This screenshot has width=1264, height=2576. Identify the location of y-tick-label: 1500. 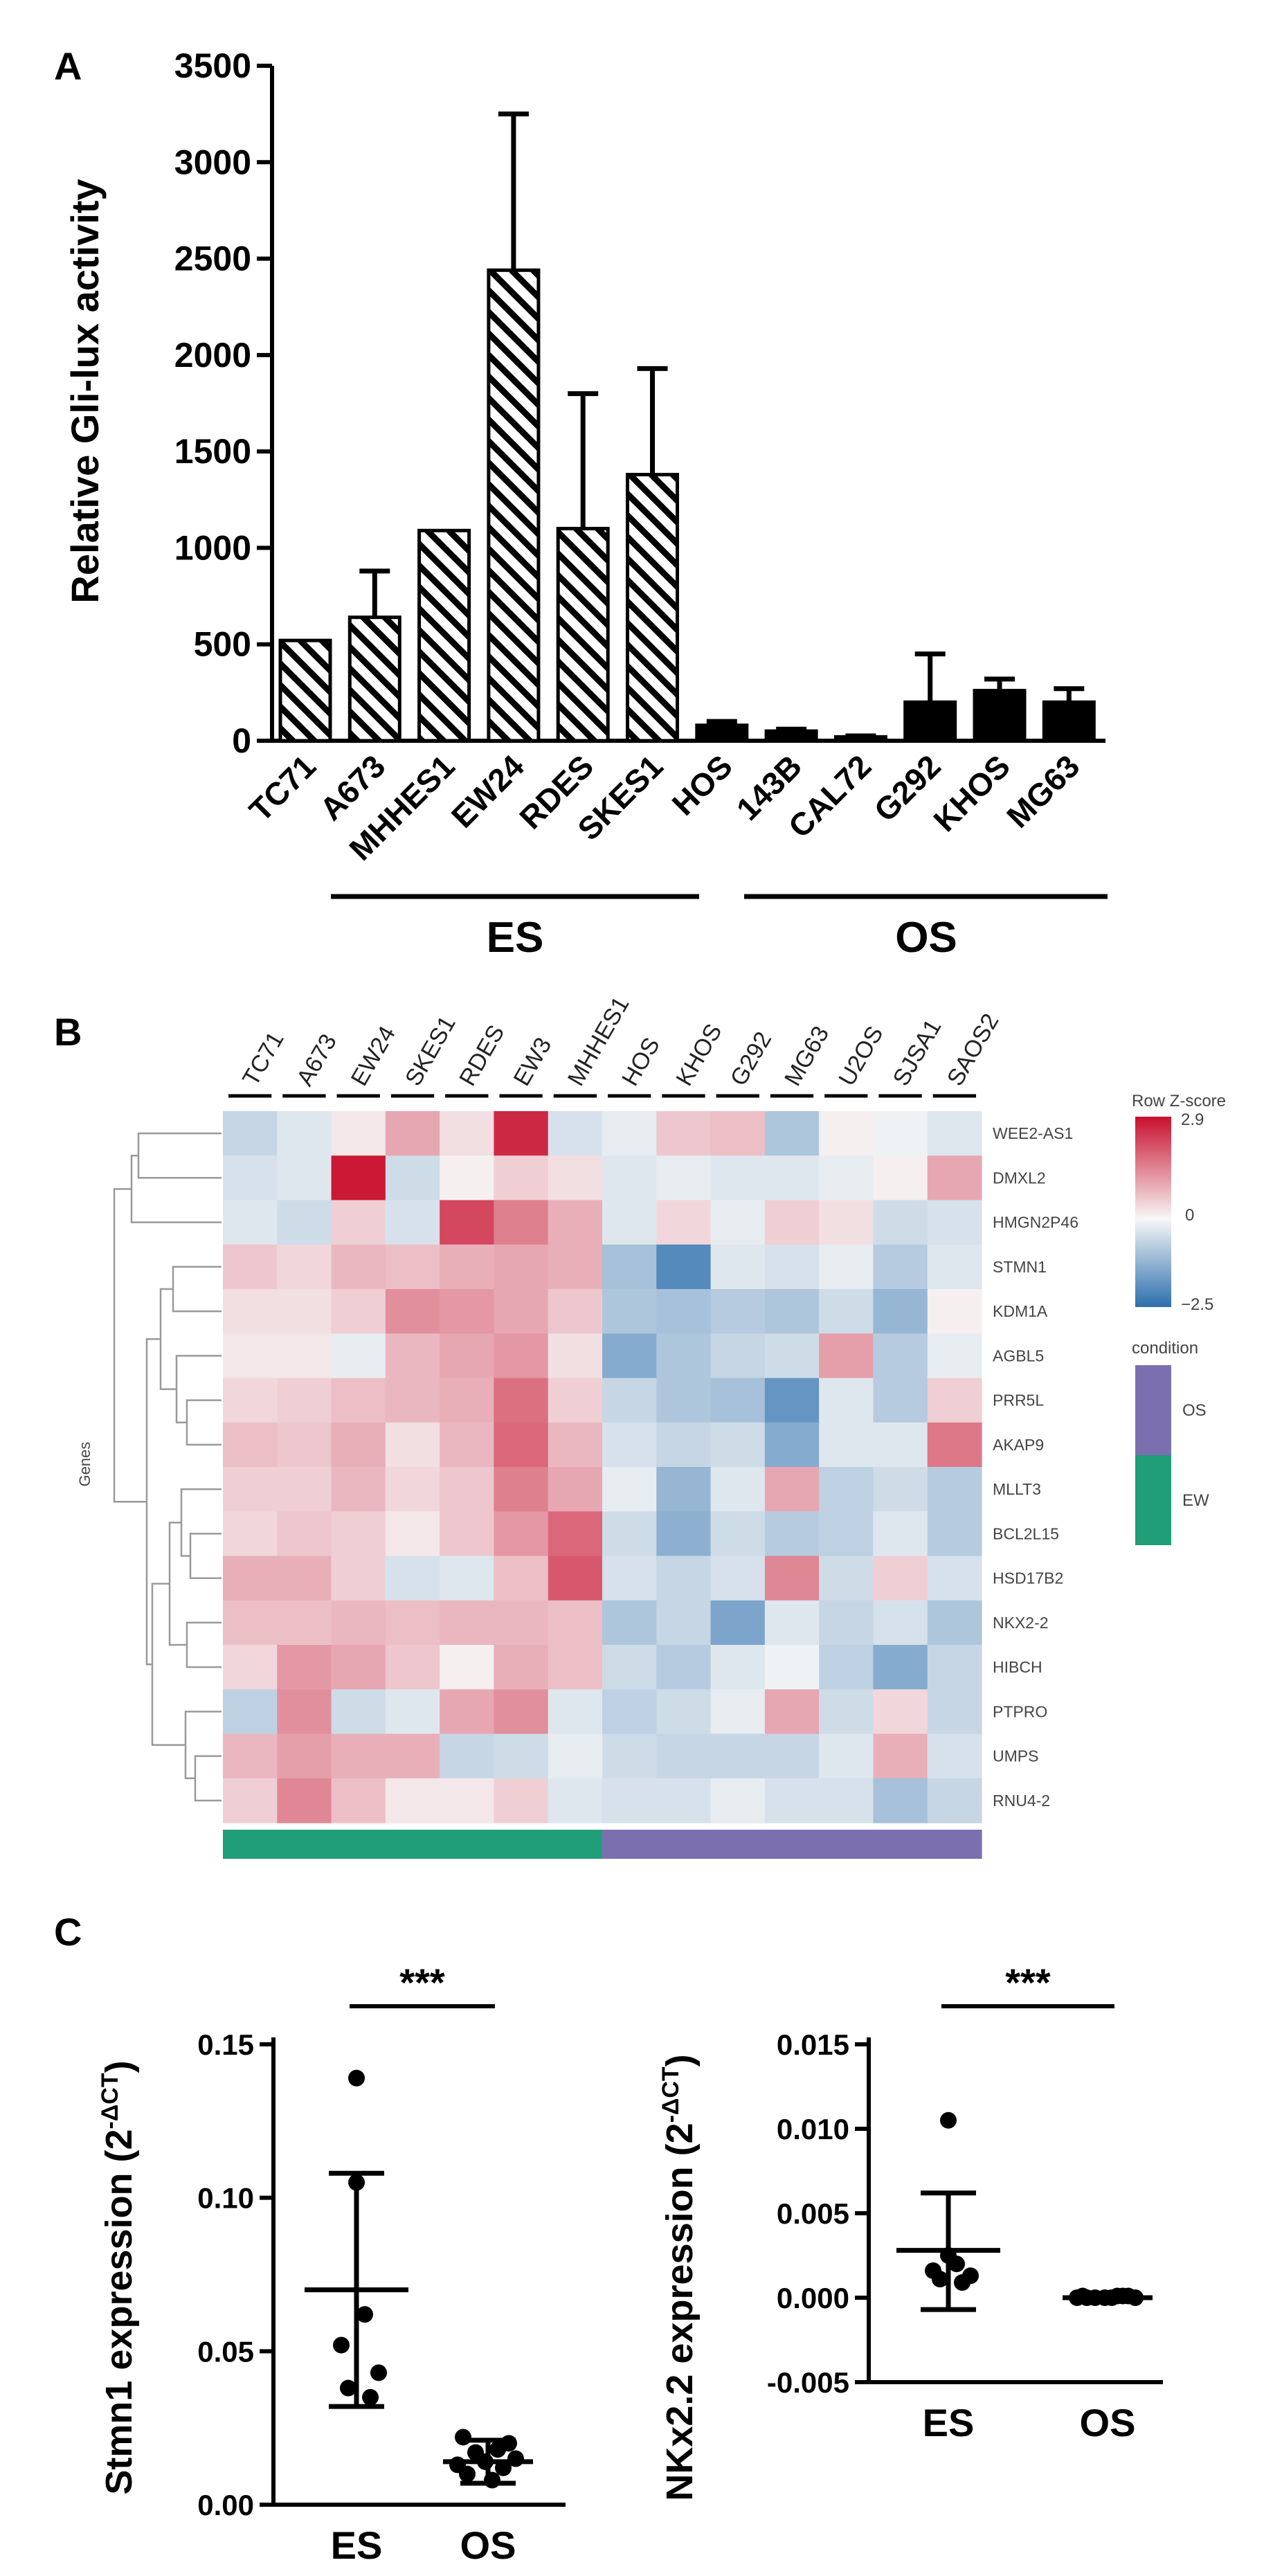
(212, 451).